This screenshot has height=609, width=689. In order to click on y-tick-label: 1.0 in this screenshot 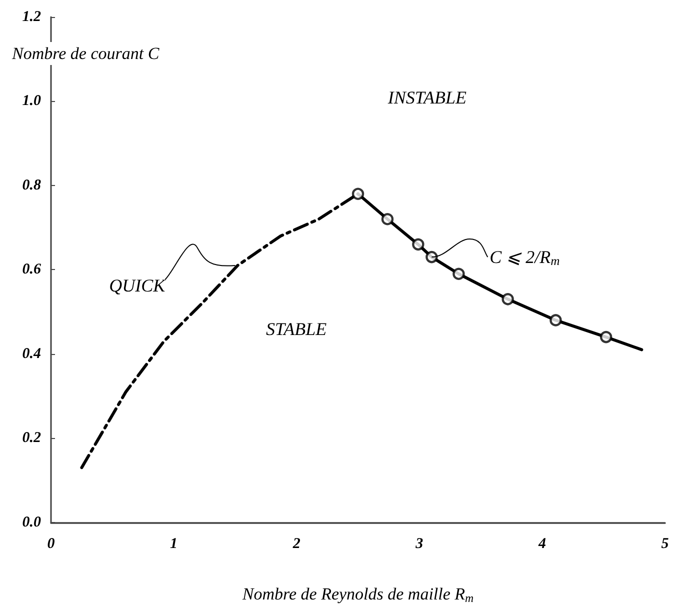, I will do `click(32, 101)`.